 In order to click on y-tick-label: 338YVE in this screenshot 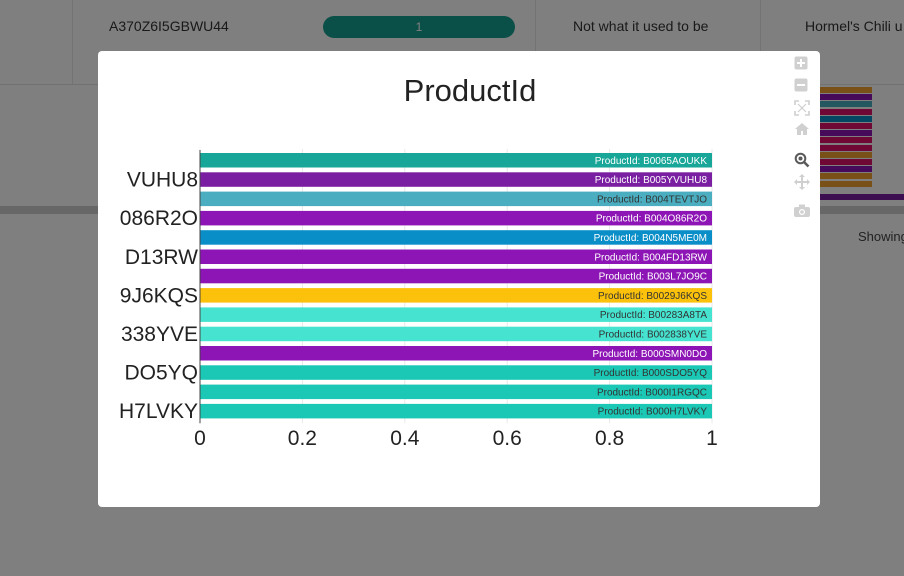, I will do `click(159, 334)`.